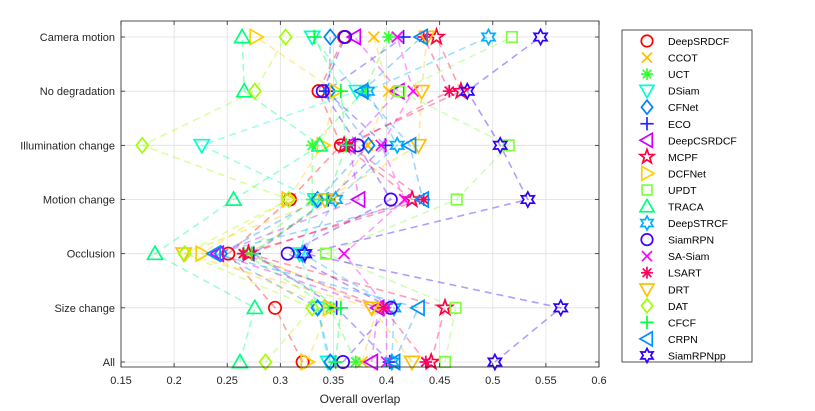 This screenshot has width=815, height=411. Describe the element at coordinates (698, 224) in the screenshot. I see `legend-label: DeepSTRCF` at that location.